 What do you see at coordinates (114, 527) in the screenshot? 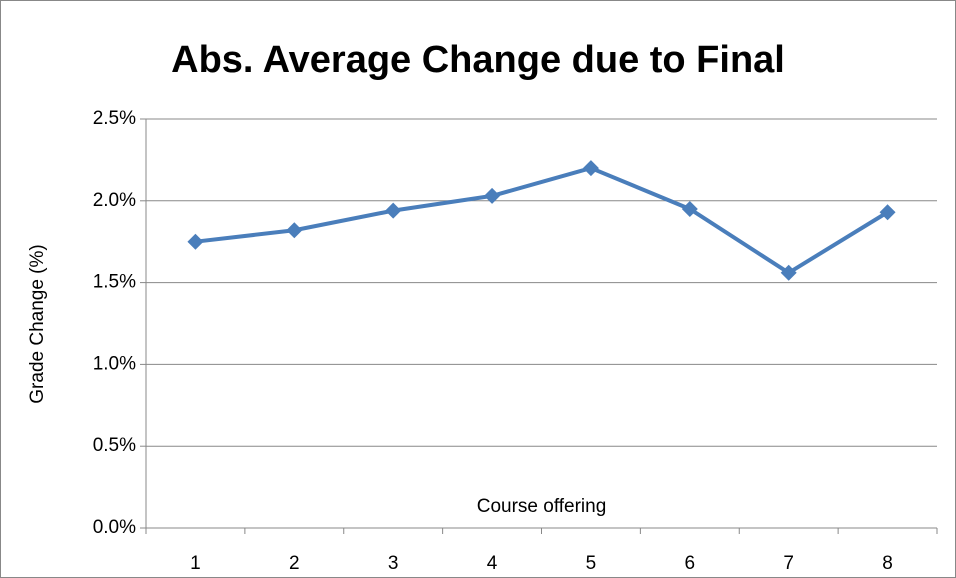
I see `y-tick-label: 0.0%` at bounding box center [114, 527].